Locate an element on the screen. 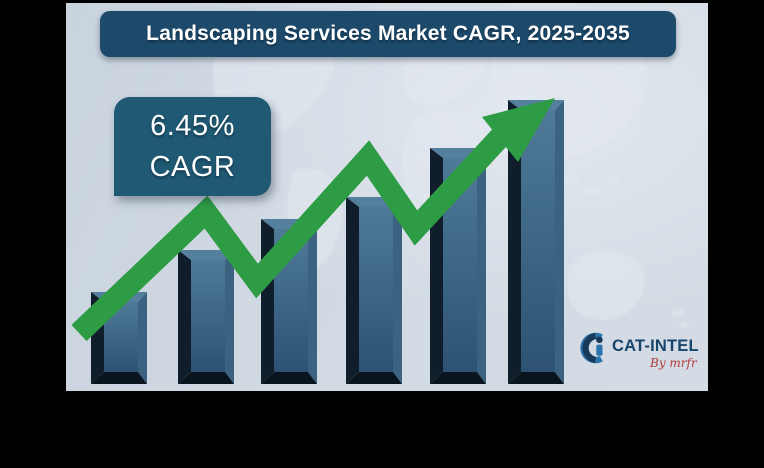 The width and height of the screenshot is (764, 468). cagr-value: 6.45% is located at coordinates (192, 126).